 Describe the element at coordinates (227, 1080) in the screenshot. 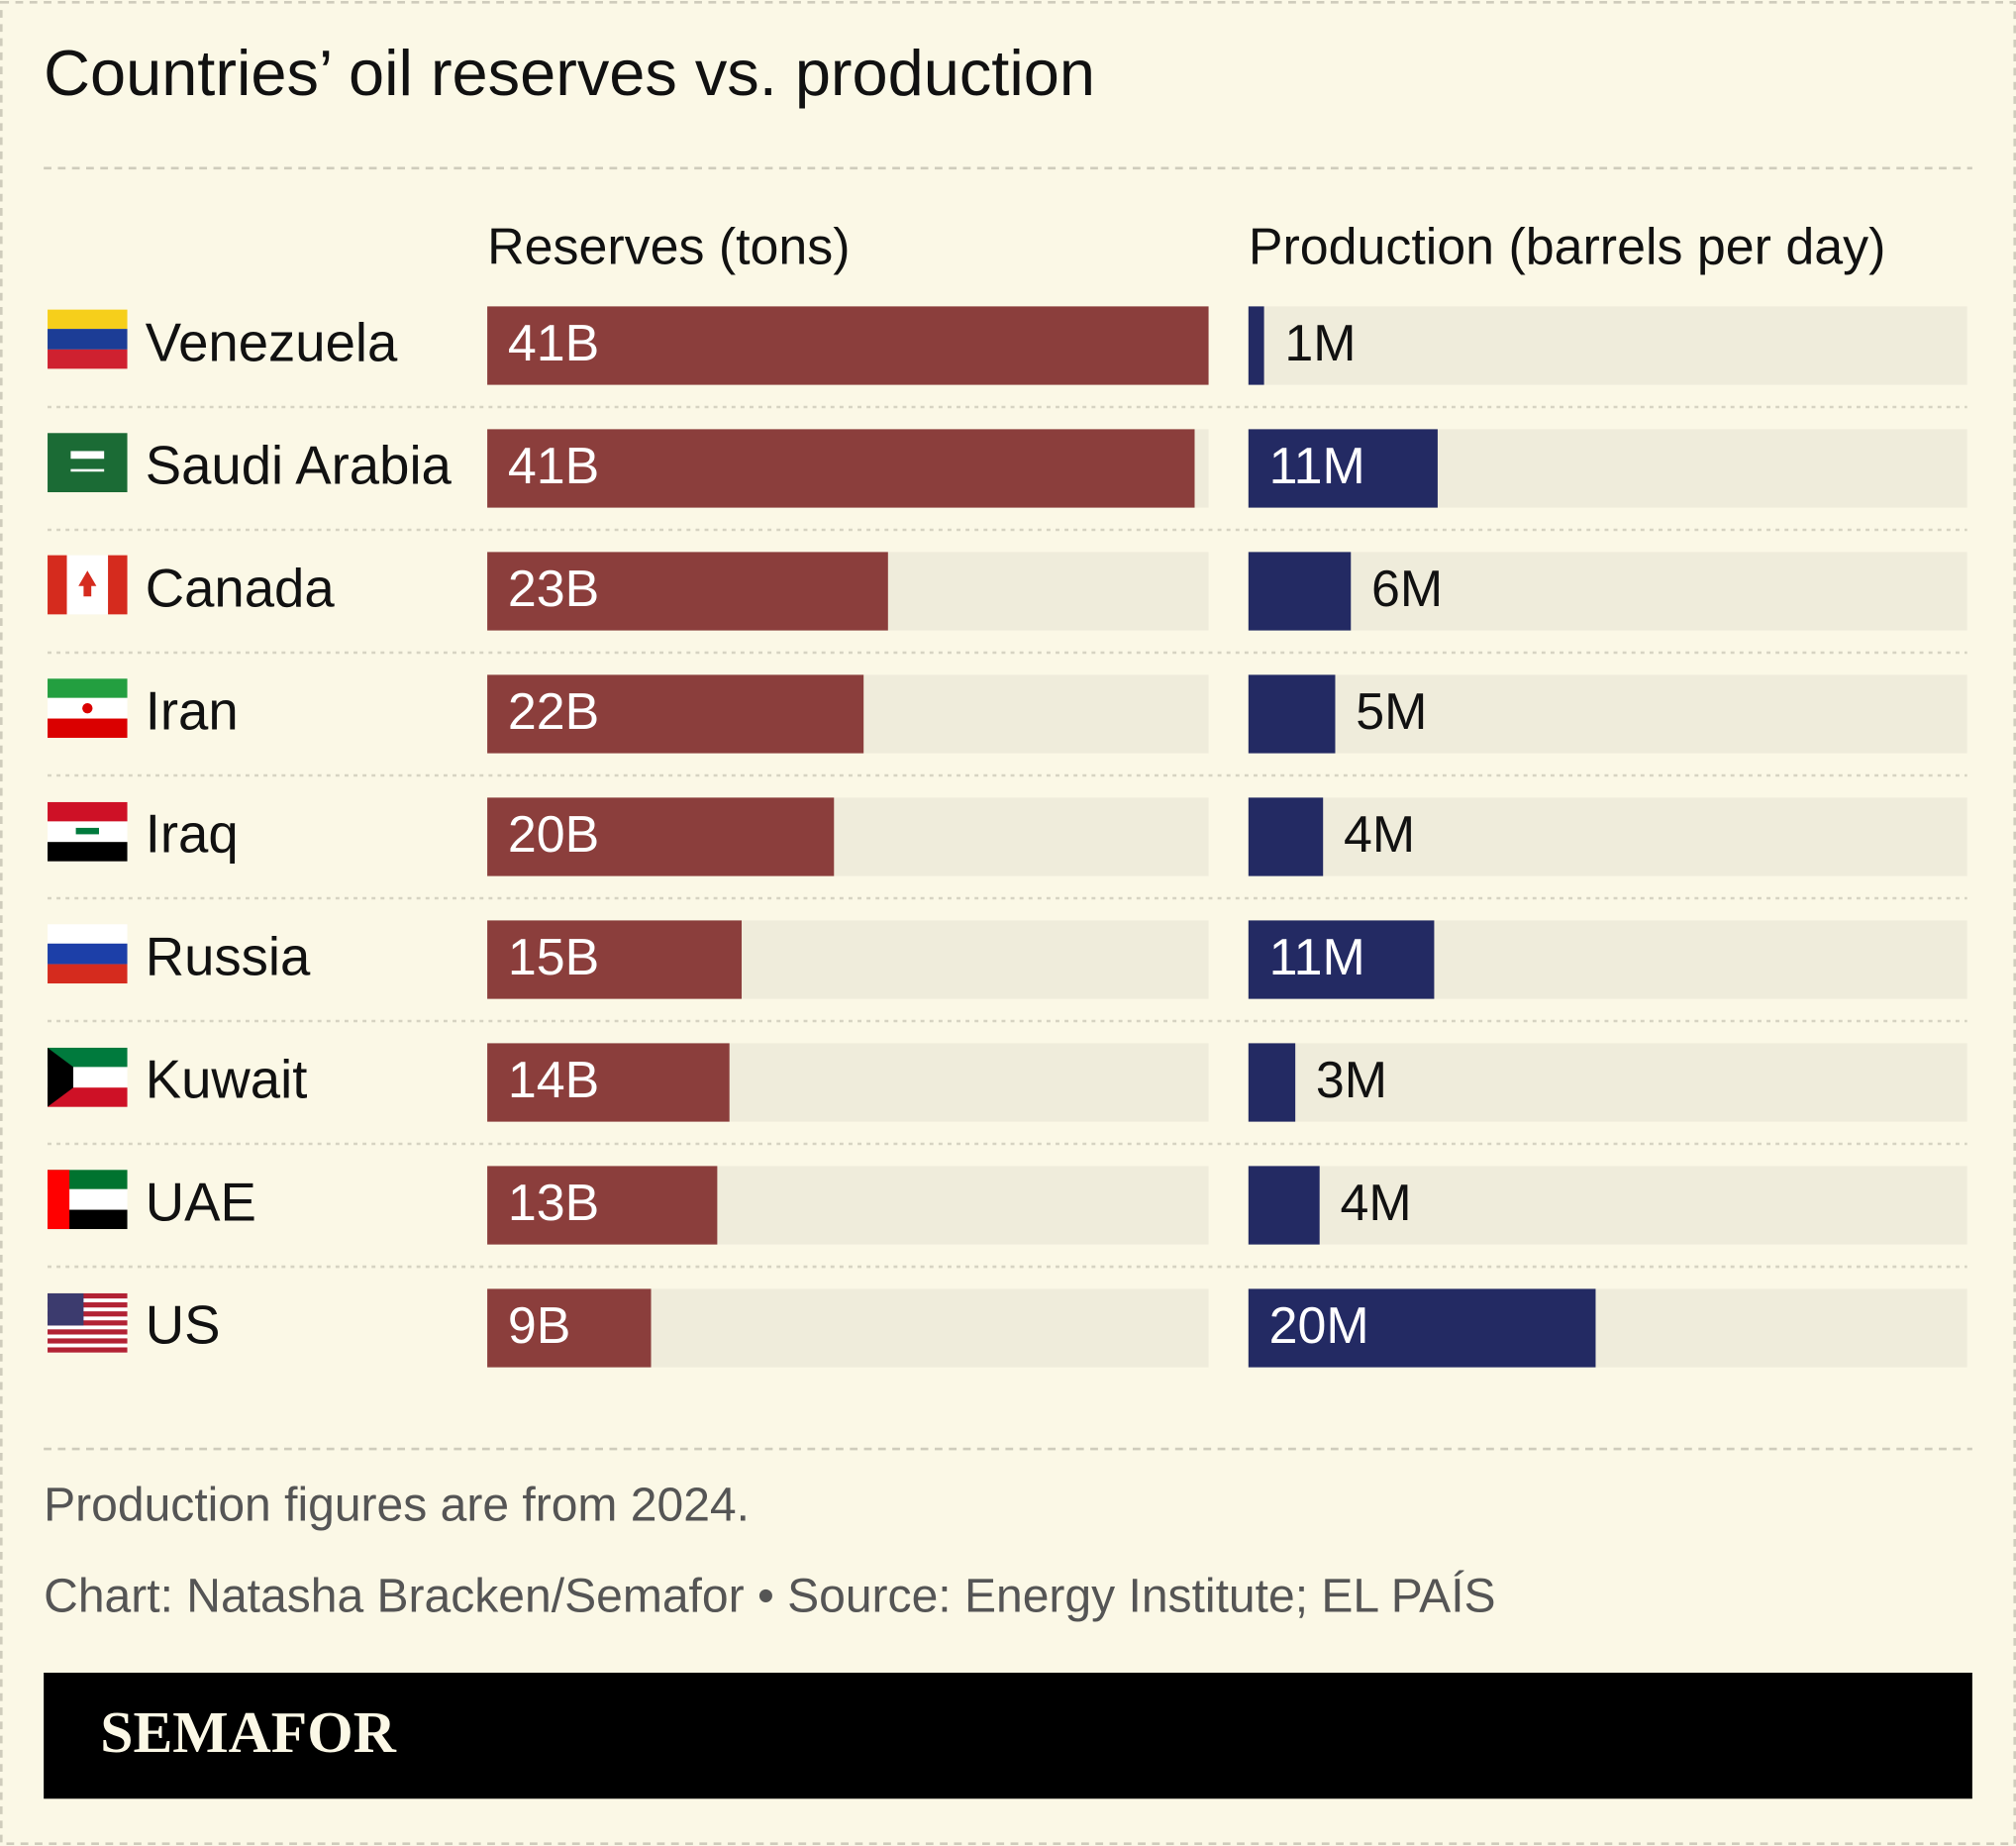

I see `category-label: Kuwait` at that location.